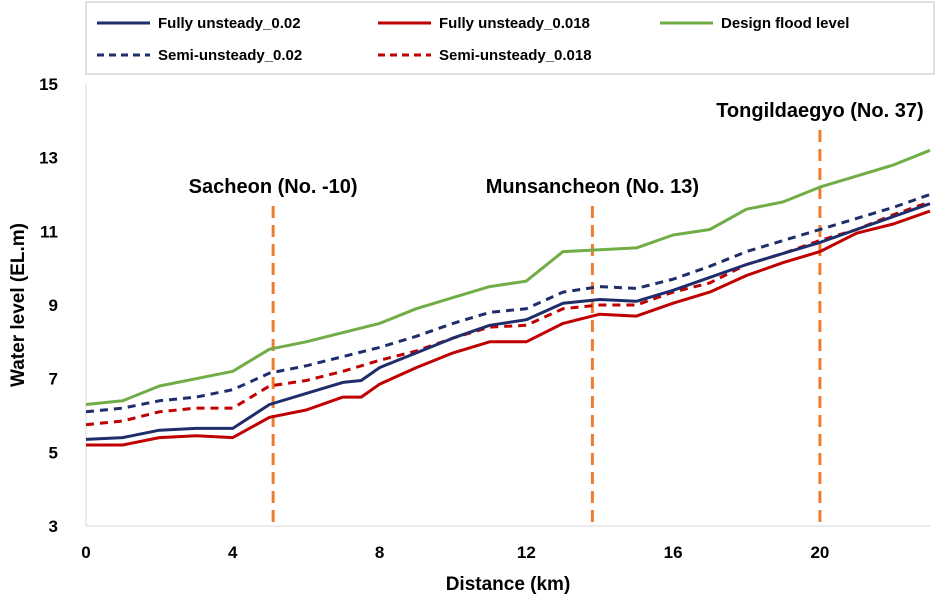  Describe the element at coordinates (53, 305) in the screenshot. I see `y-tick-label: 9` at that location.